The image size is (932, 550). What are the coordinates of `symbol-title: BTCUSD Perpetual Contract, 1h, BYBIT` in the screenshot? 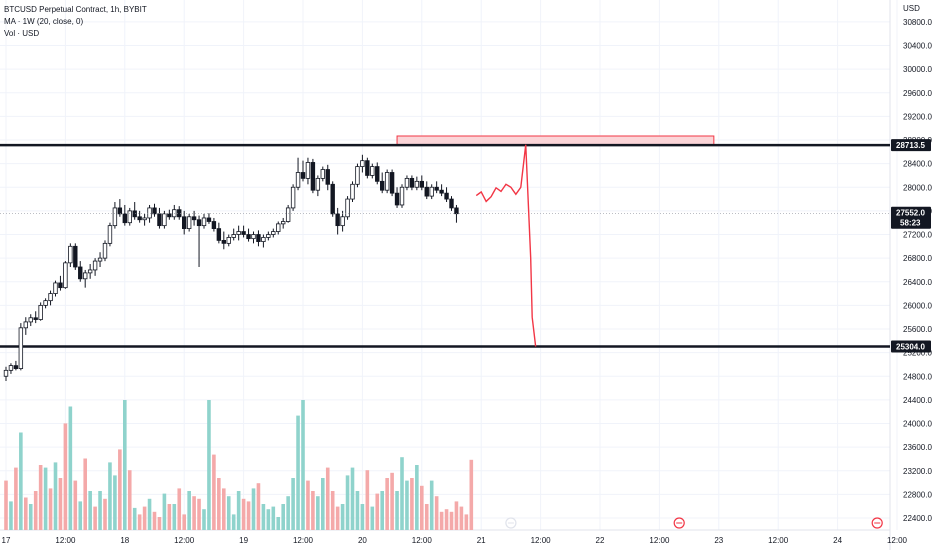 It's located at (75, 9).